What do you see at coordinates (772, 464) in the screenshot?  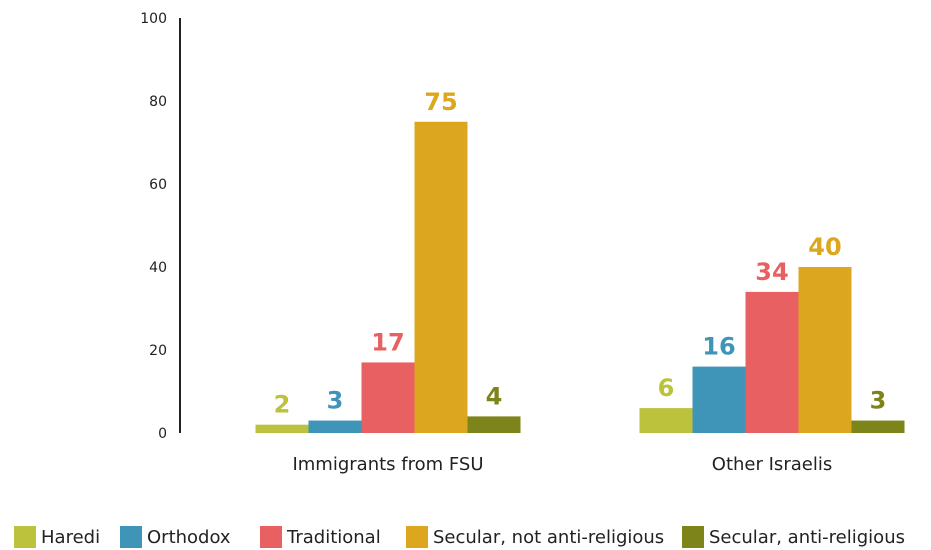 I see `category-label: Other Israelis` at bounding box center [772, 464].